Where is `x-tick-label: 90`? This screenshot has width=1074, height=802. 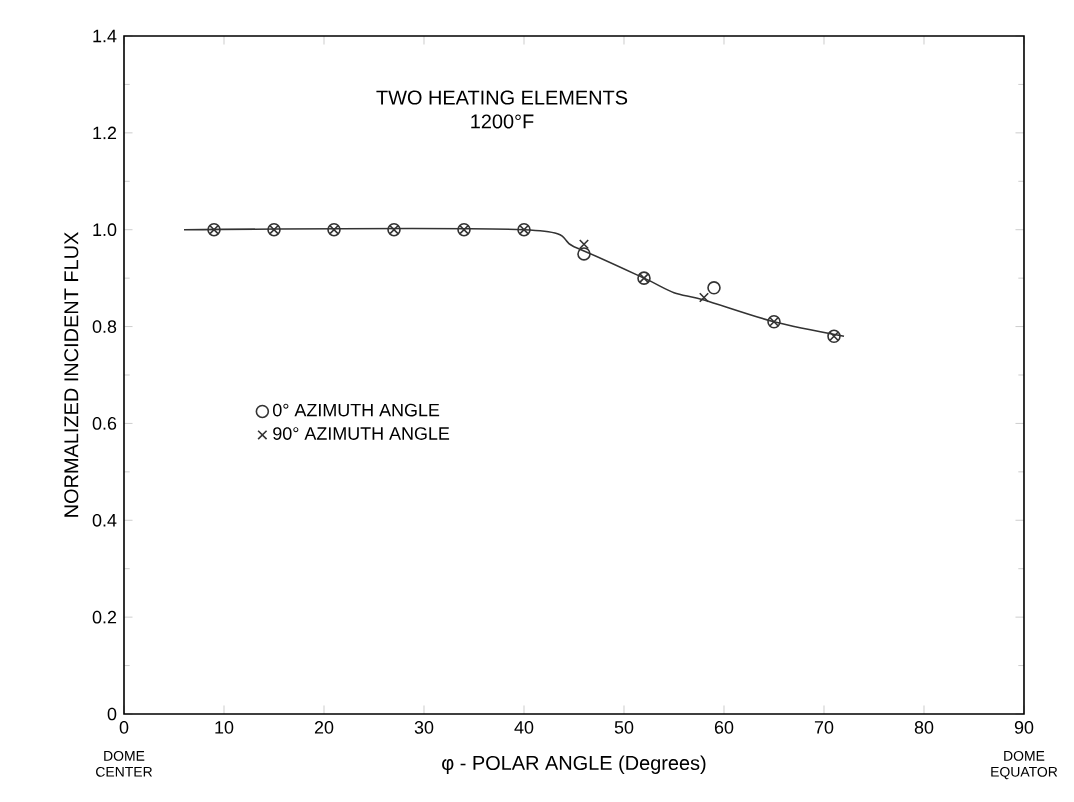 x-tick-label: 90 is located at coordinates (1024, 727).